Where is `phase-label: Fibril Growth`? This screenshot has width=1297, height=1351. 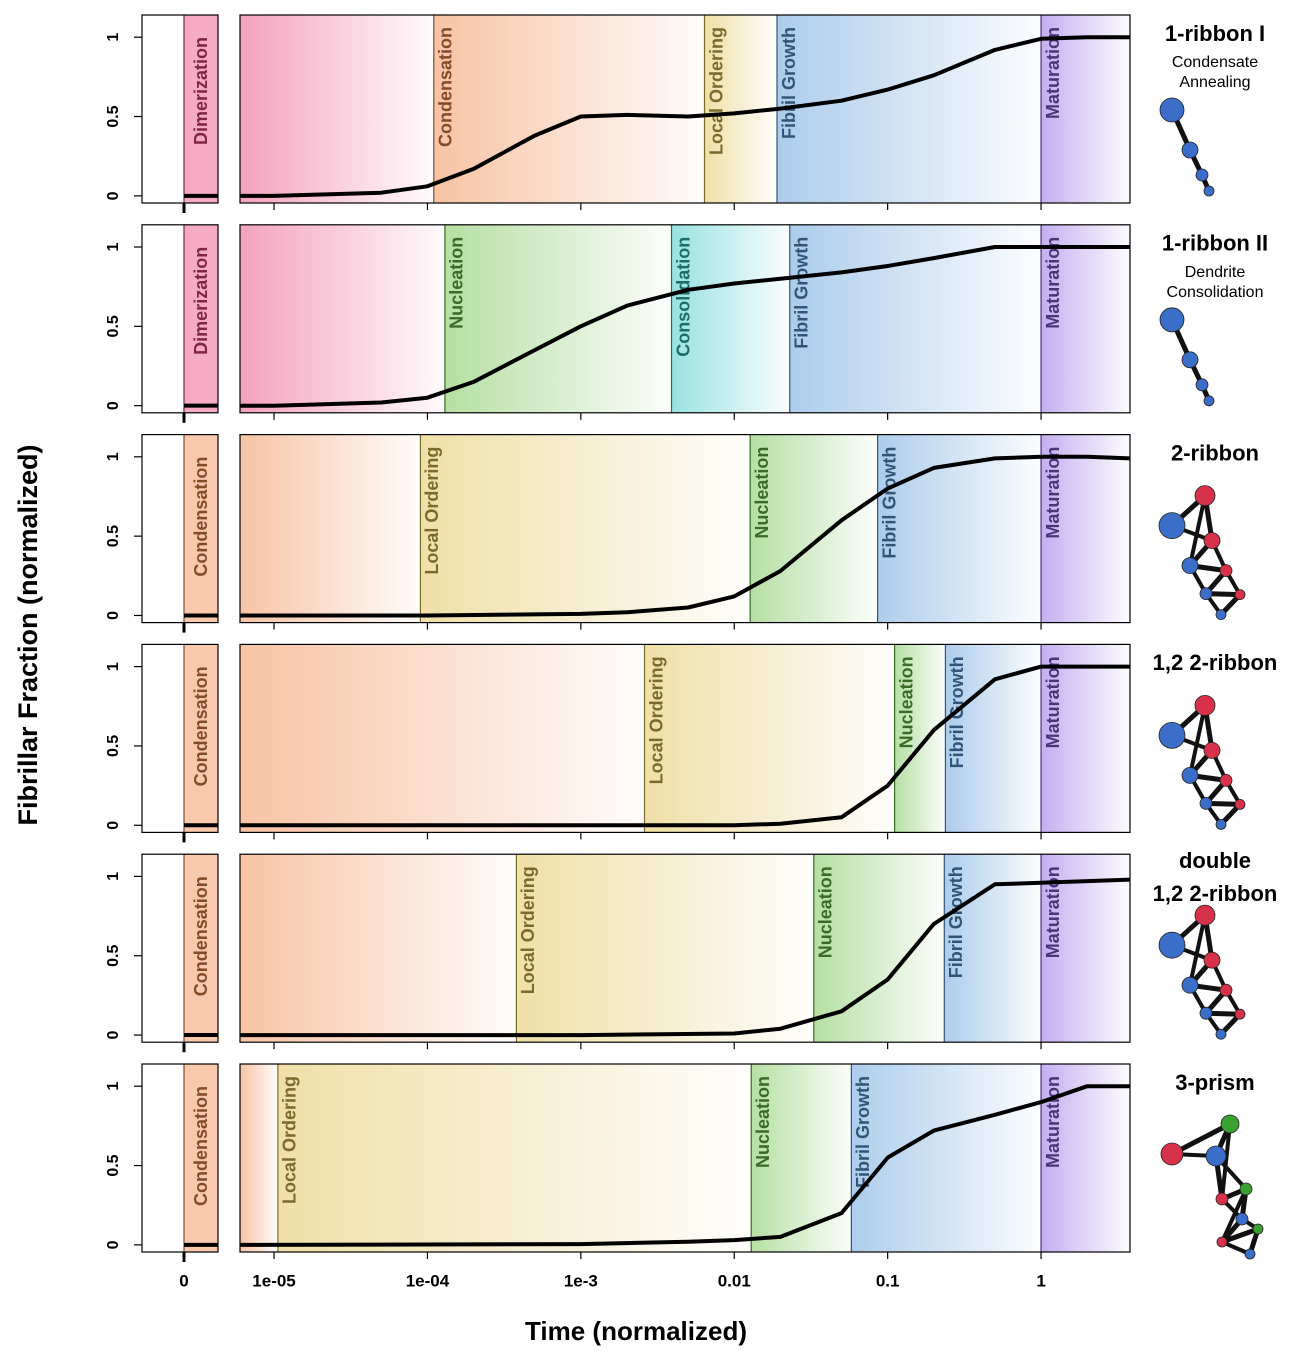 phase-label: Fibril Growth is located at coordinates (863, 1132).